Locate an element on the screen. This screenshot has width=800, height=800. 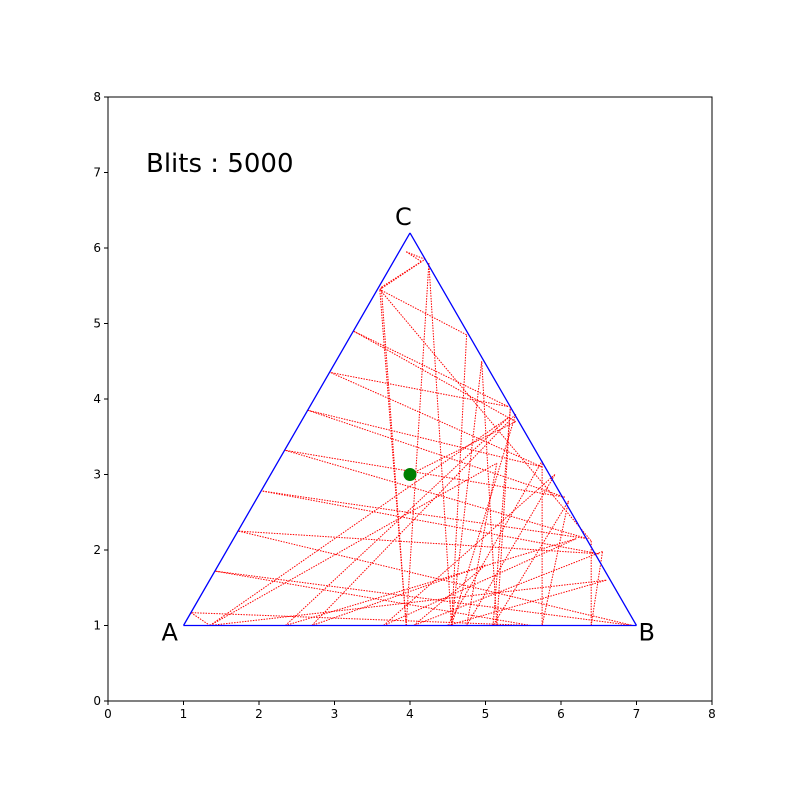
marker-point is located at coordinates (410, 474).